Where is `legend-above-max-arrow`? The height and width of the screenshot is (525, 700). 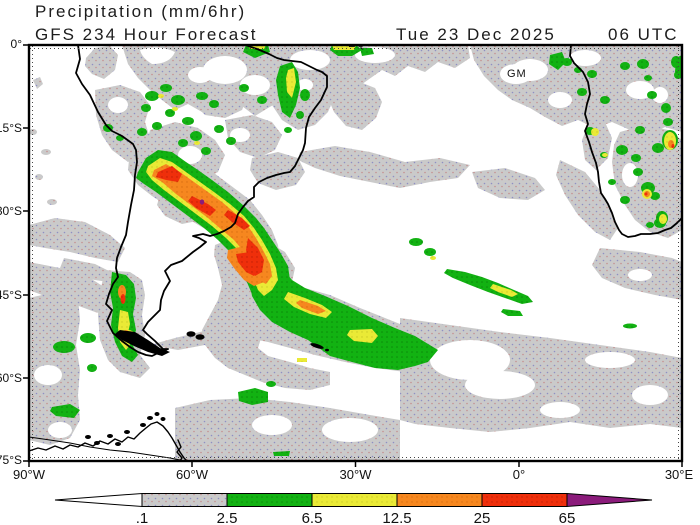
legend-above-max-arrow is located at coordinates (609, 500).